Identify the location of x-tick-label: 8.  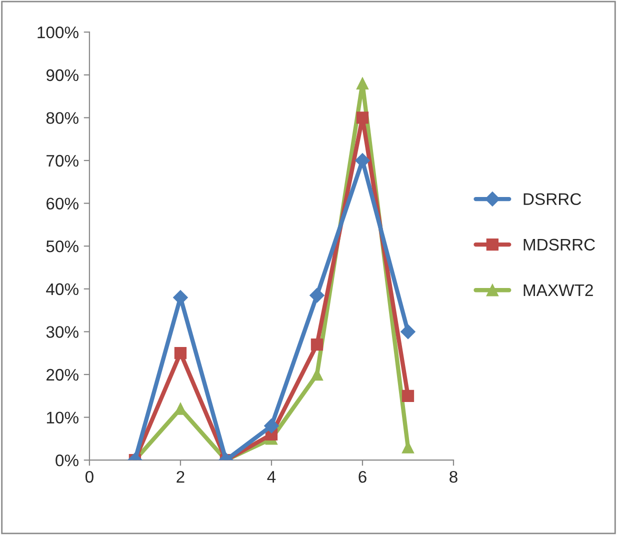
(454, 476).